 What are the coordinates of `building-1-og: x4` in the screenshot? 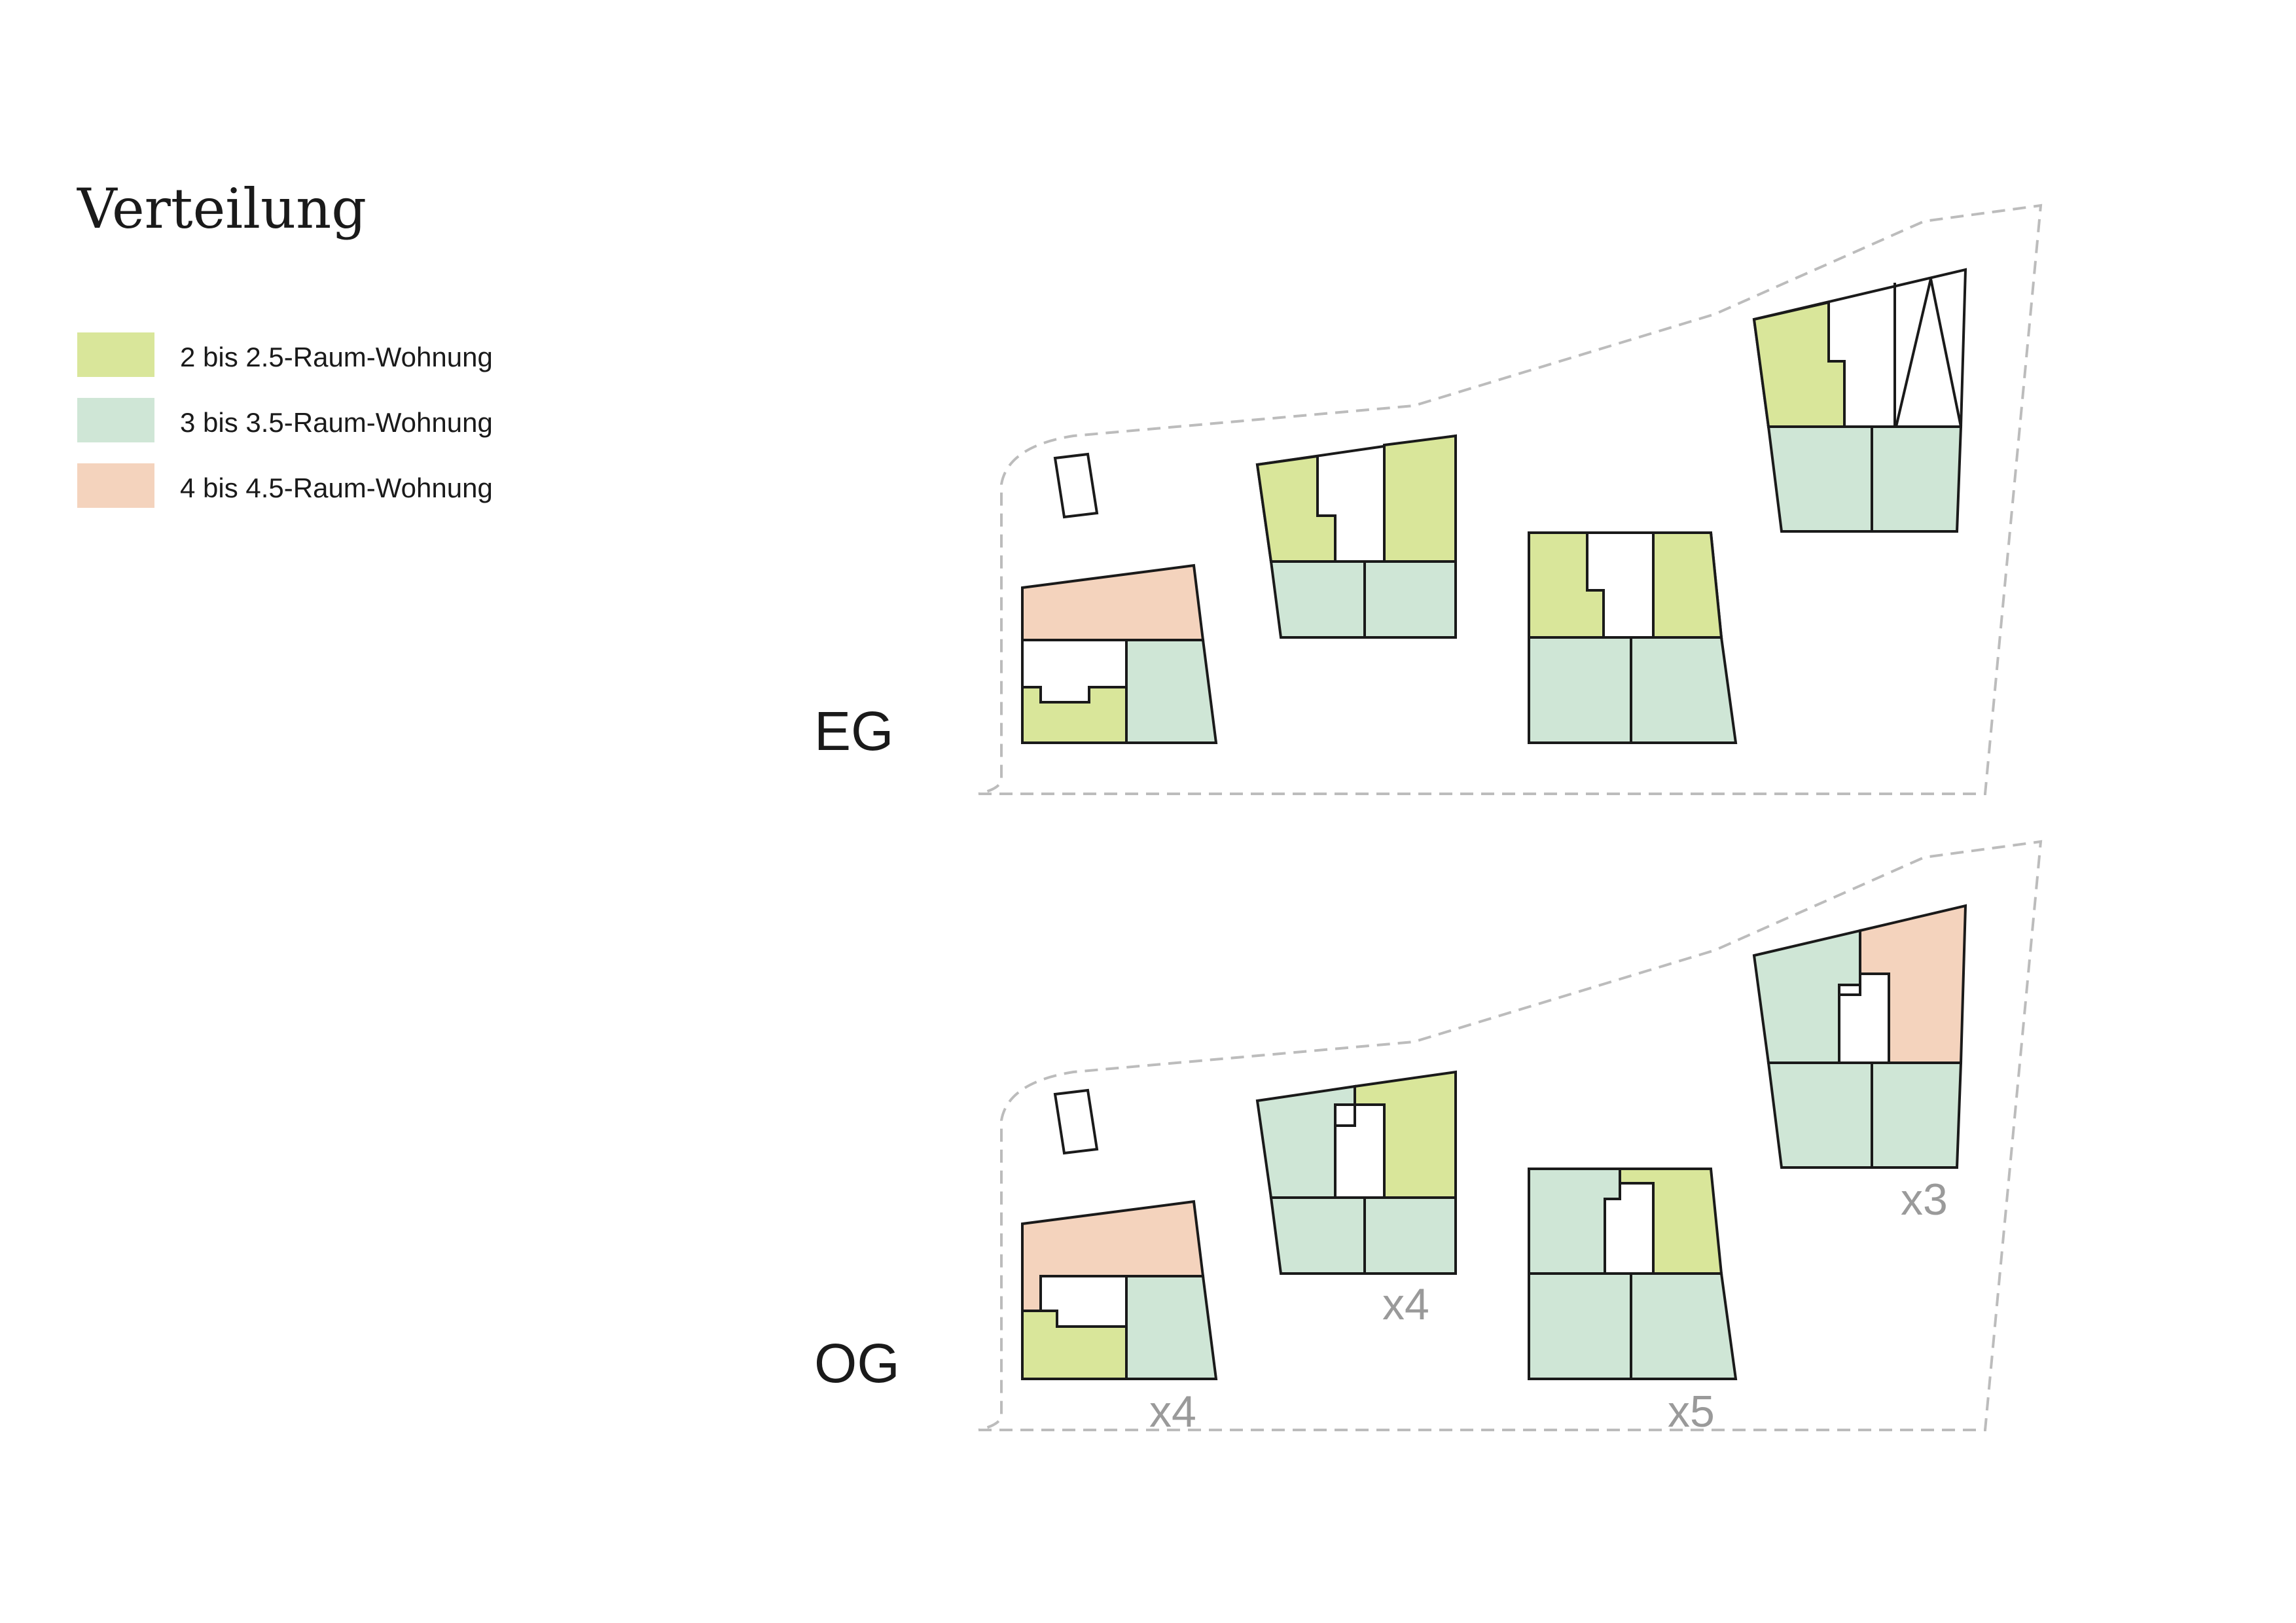 It's located at (1119, 1318).